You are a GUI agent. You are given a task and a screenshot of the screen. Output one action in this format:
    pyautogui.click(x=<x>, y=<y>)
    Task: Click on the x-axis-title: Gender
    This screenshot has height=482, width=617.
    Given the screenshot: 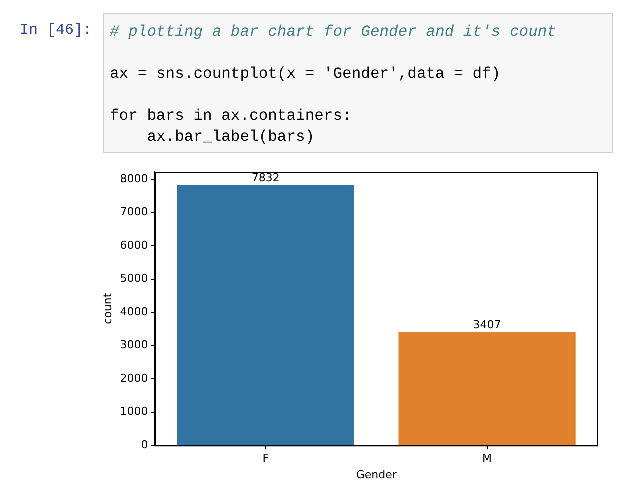 What is the action you would take?
    pyautogui.click(x=377, y=475)
    